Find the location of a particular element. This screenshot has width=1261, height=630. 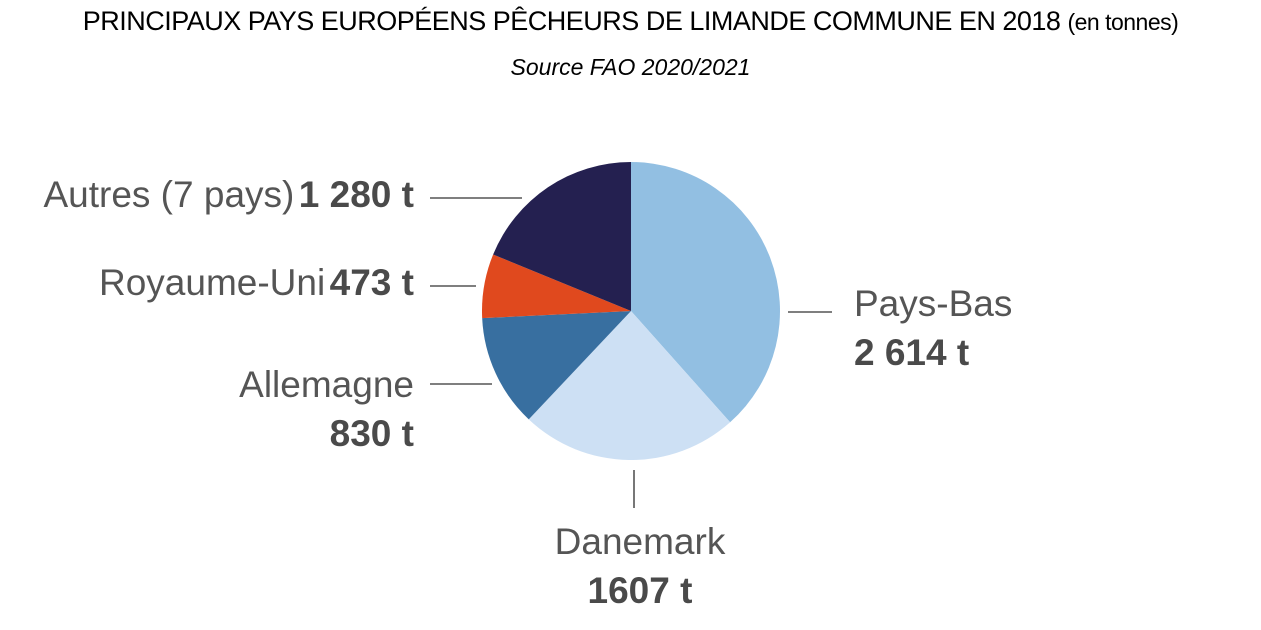

slice-label-allemagne: Allemagne is located at coordinates (326, 384).